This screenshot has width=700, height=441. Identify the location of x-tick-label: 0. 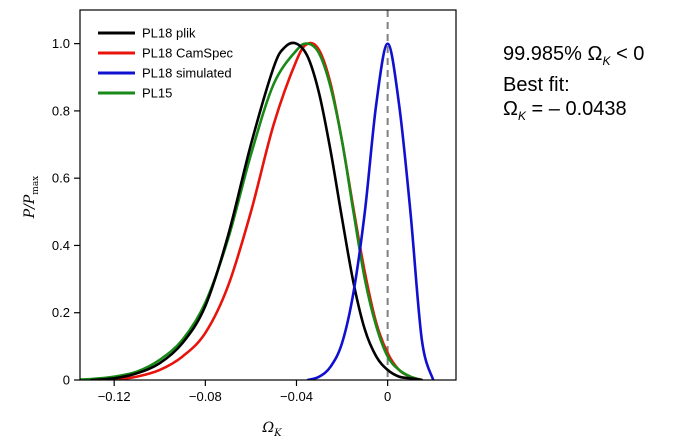
(387, 396).